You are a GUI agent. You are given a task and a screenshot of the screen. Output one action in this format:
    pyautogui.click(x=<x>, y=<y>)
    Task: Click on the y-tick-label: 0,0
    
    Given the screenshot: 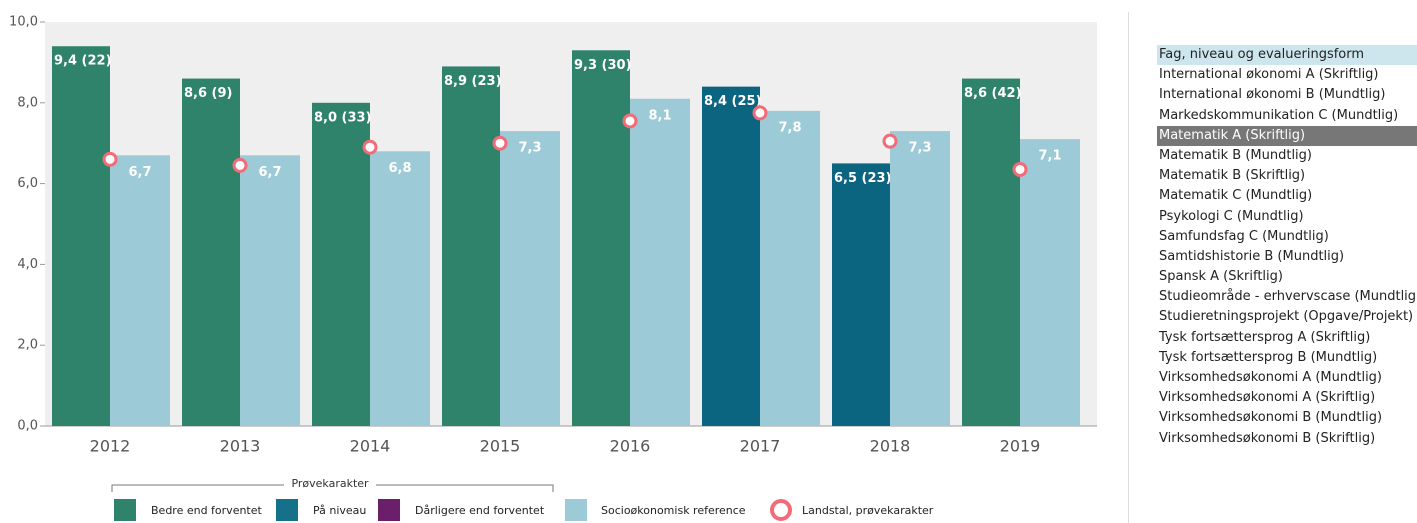 What is the action you would take?
    pyautogui.click(x=27, y=426)
    